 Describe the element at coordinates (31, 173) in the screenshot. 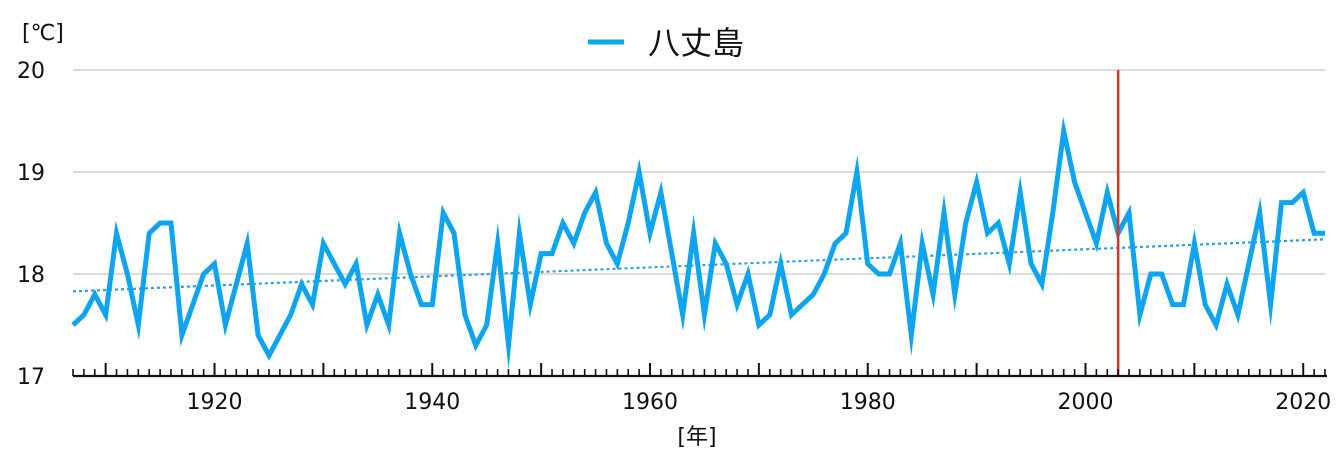

I see `y-tick-label: 19` at that location.